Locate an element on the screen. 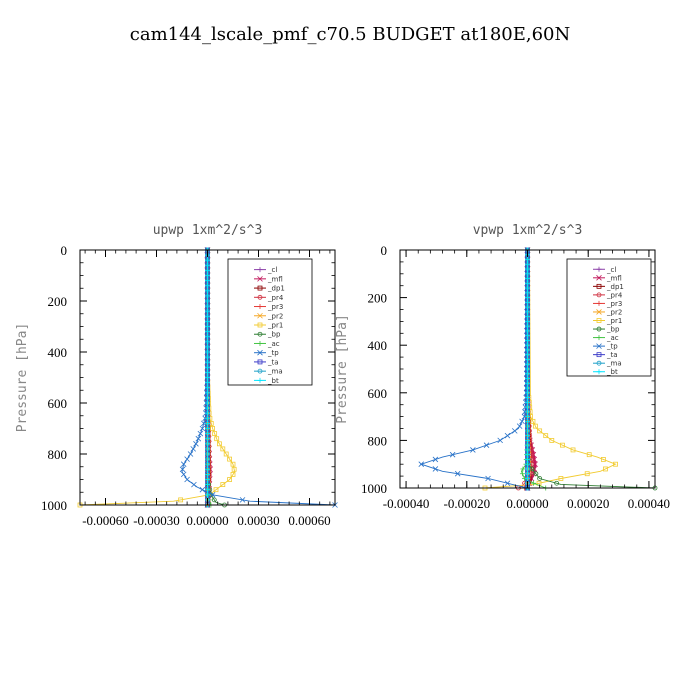 This screenshot has width=700, height=700. series-line-pr1 is located at coordinates (550, 369).